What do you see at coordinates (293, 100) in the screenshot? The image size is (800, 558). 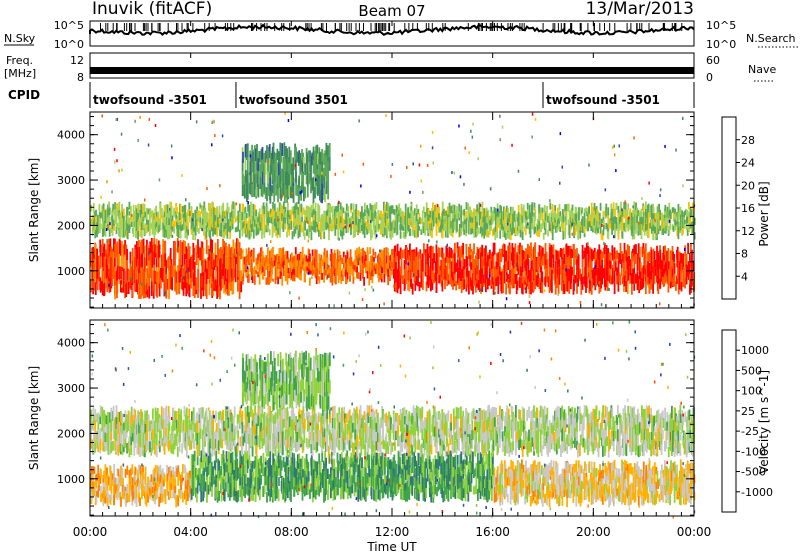 I see `cpid-segment-label: twofsound 3501` at bounding box center [293, 100].